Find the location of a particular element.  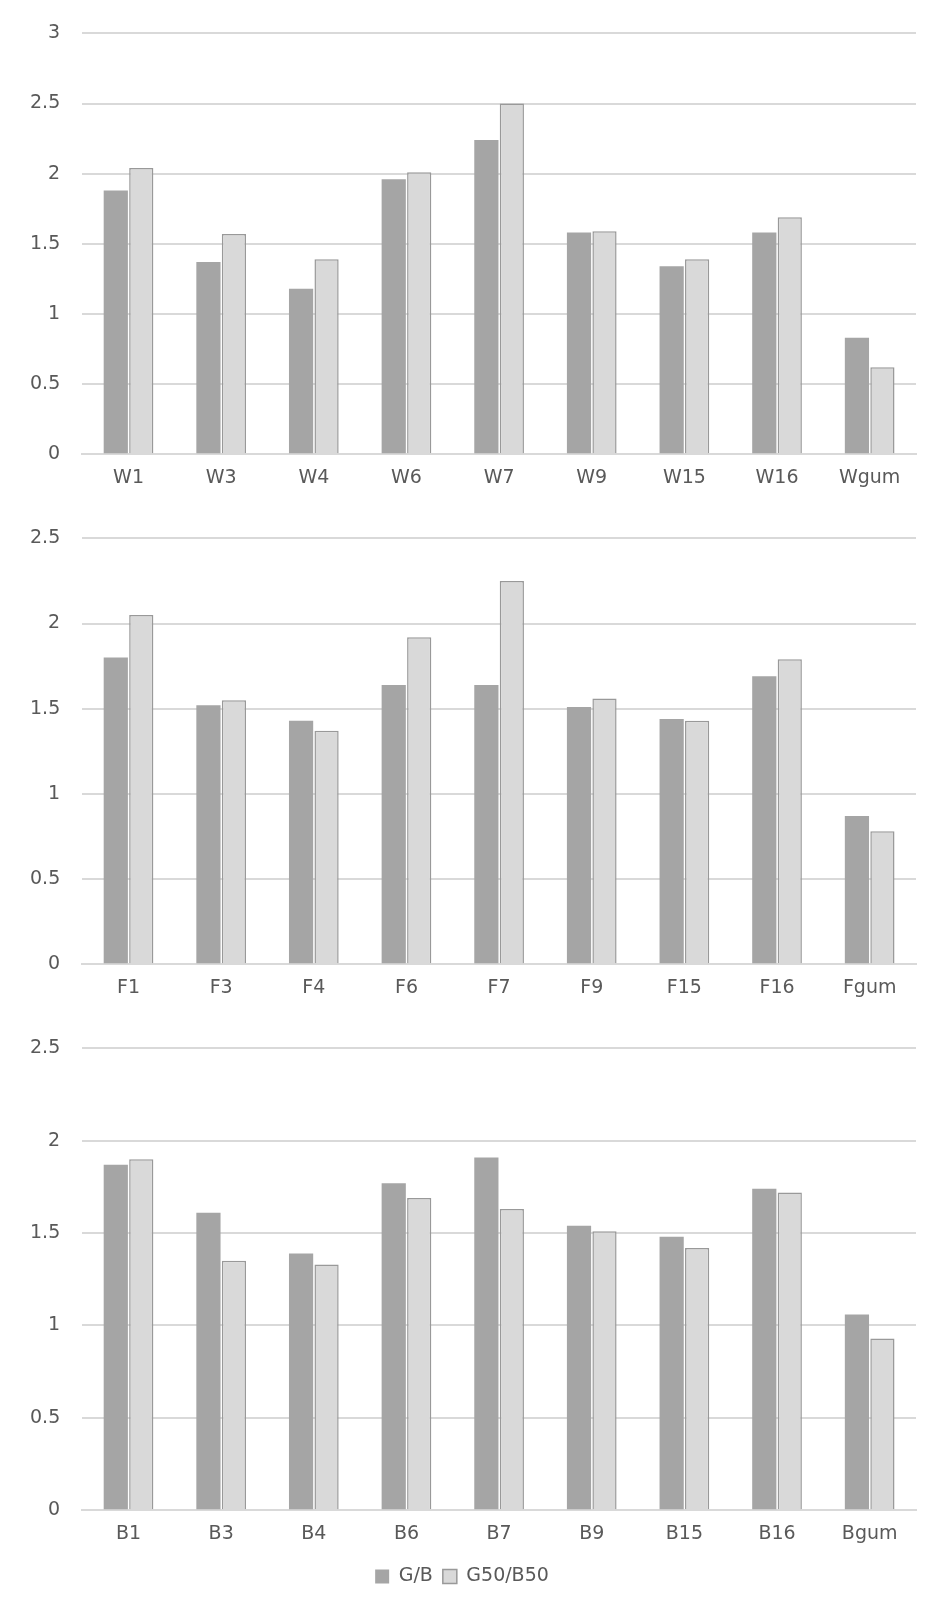

x-tick-label: F9 is located at coordinates (592, 985).